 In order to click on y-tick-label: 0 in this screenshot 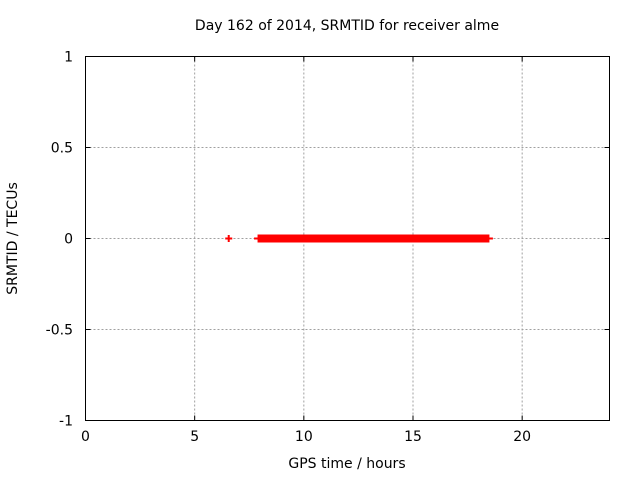, I will do `click(68, 240)`.